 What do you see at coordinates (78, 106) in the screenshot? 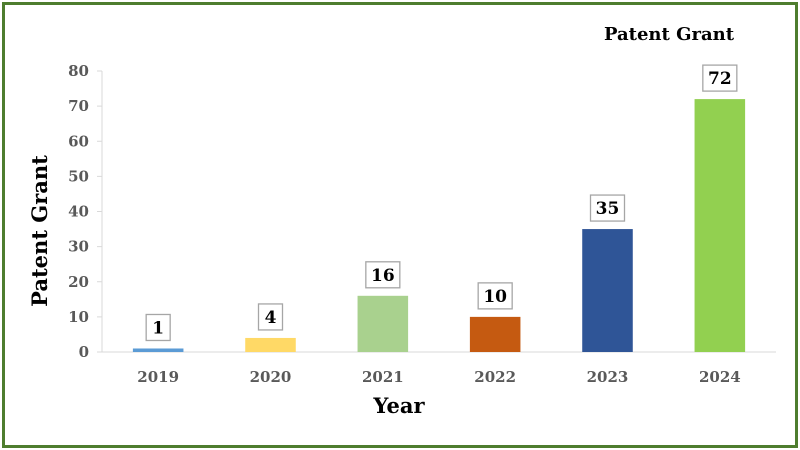
I see `y-tick-label: 70` at bounding box center [78, 106].